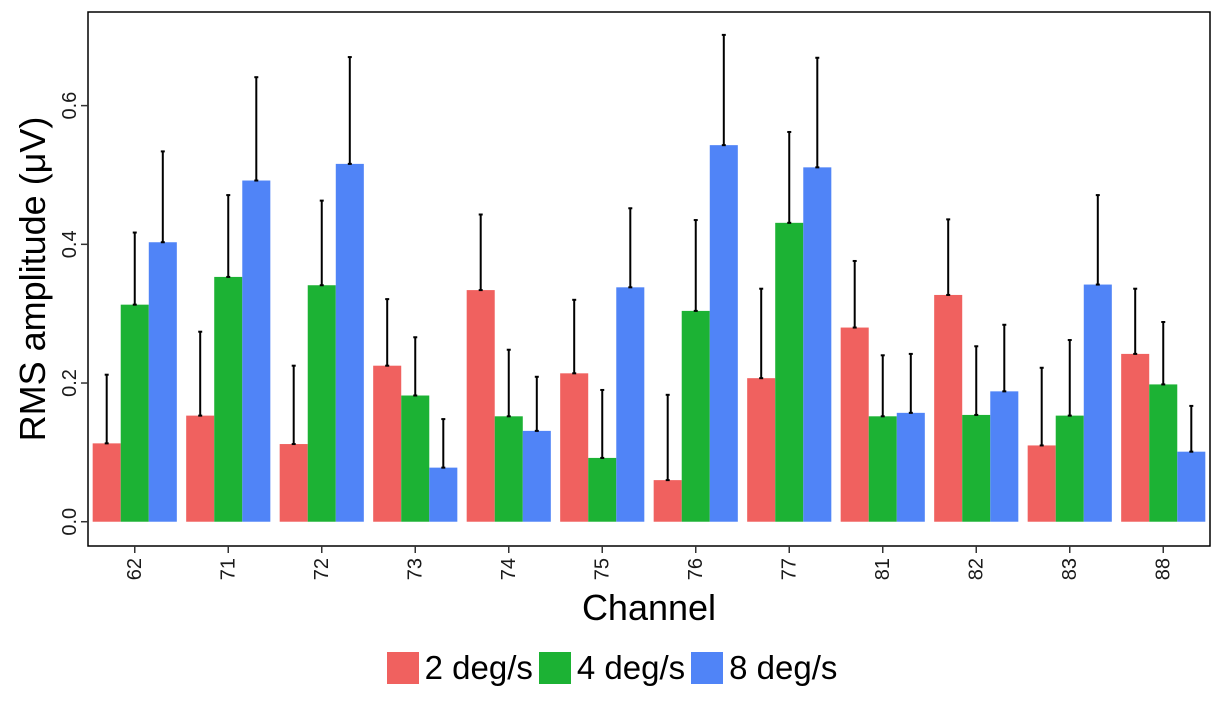  Describe the element at coordinates (1163, 569) in the screenshot. I see `x-tick-label-88: 88` at that location.